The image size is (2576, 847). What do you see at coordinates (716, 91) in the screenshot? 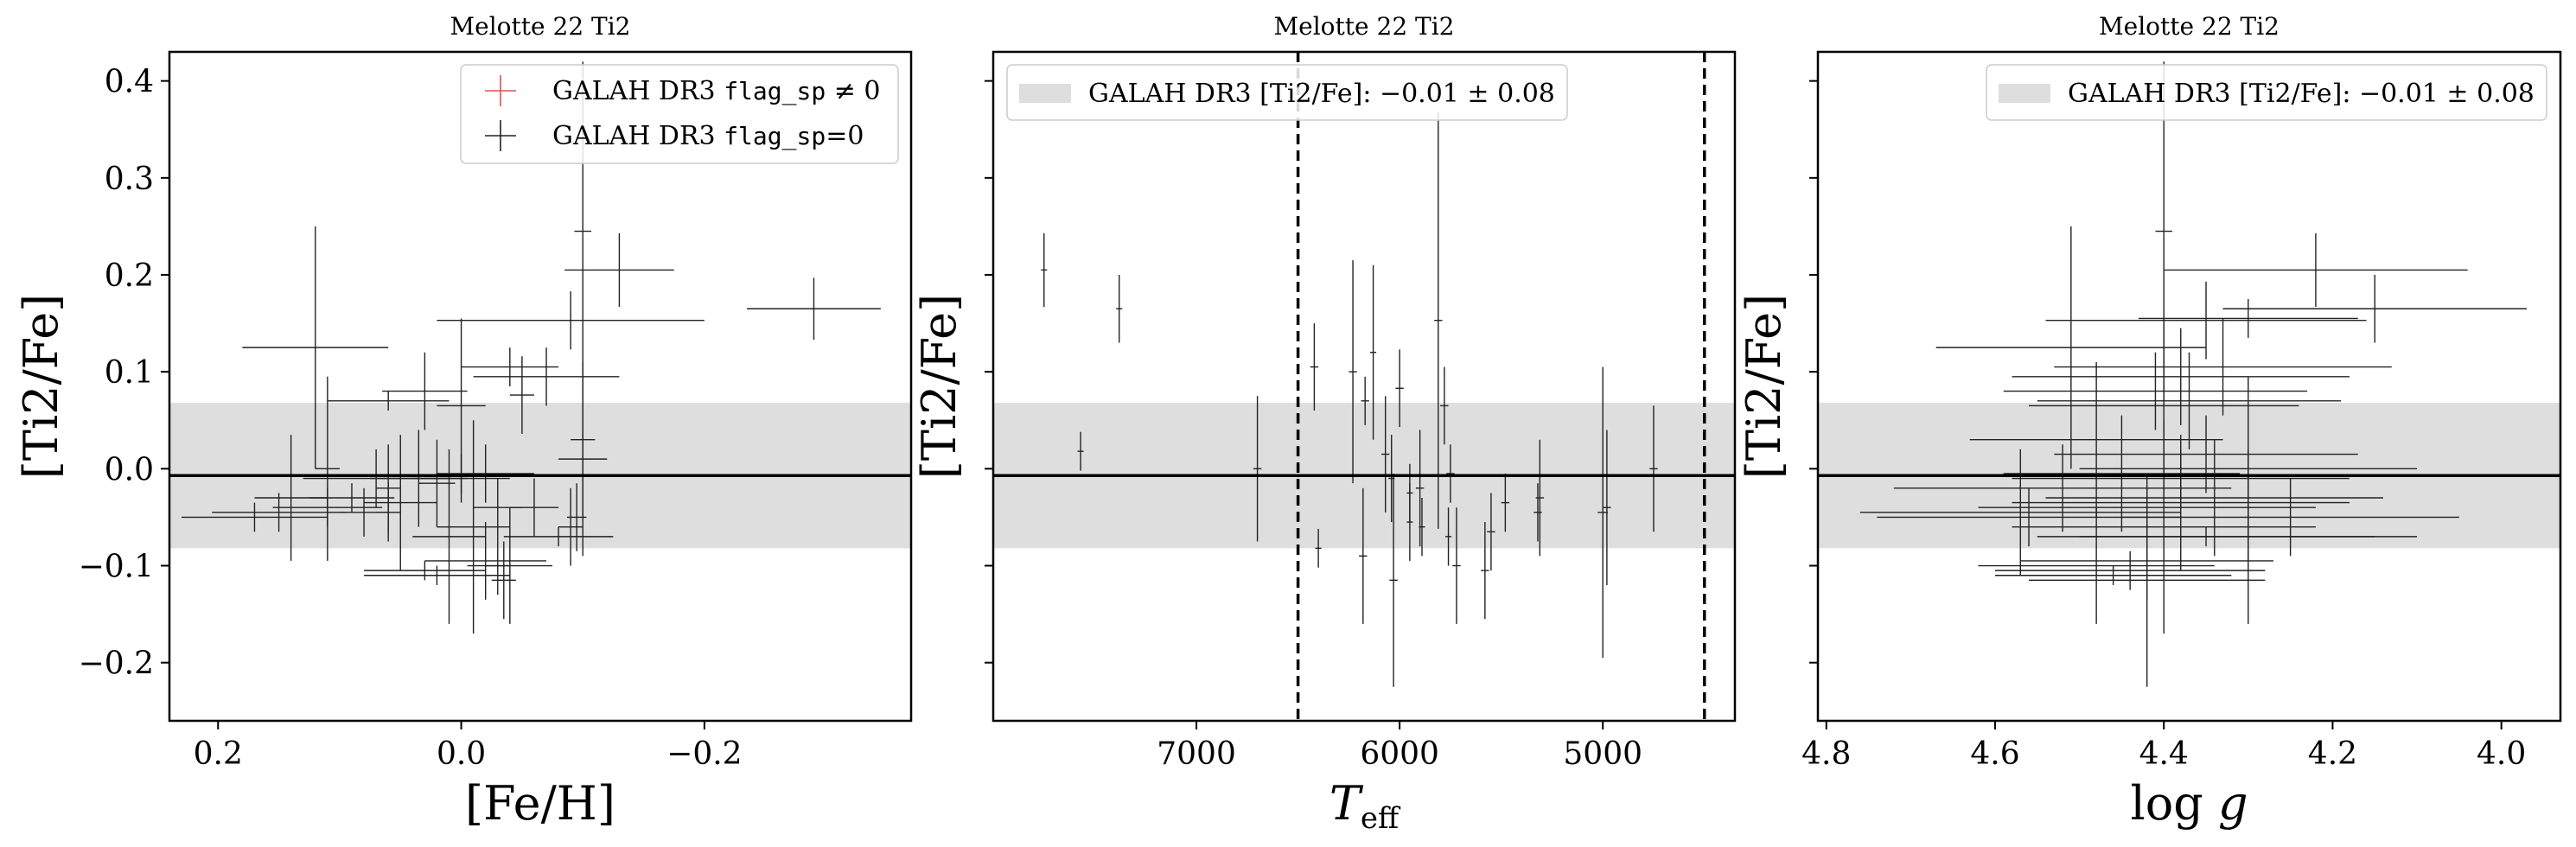
I see `legend-entry-flagged: GALAH DR3 flag_sp ≠ 0` at bounding box center [716, 91].